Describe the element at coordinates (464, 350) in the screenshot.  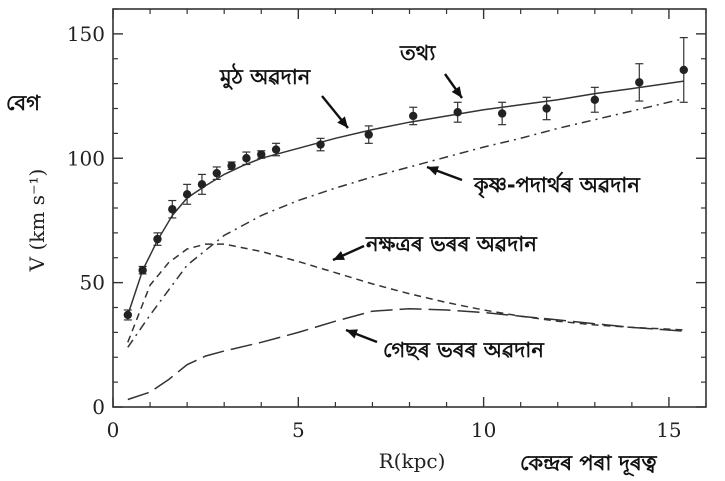
I see `annotation-gas: গেছৰ ভৰৰ অৱদান` at that location.